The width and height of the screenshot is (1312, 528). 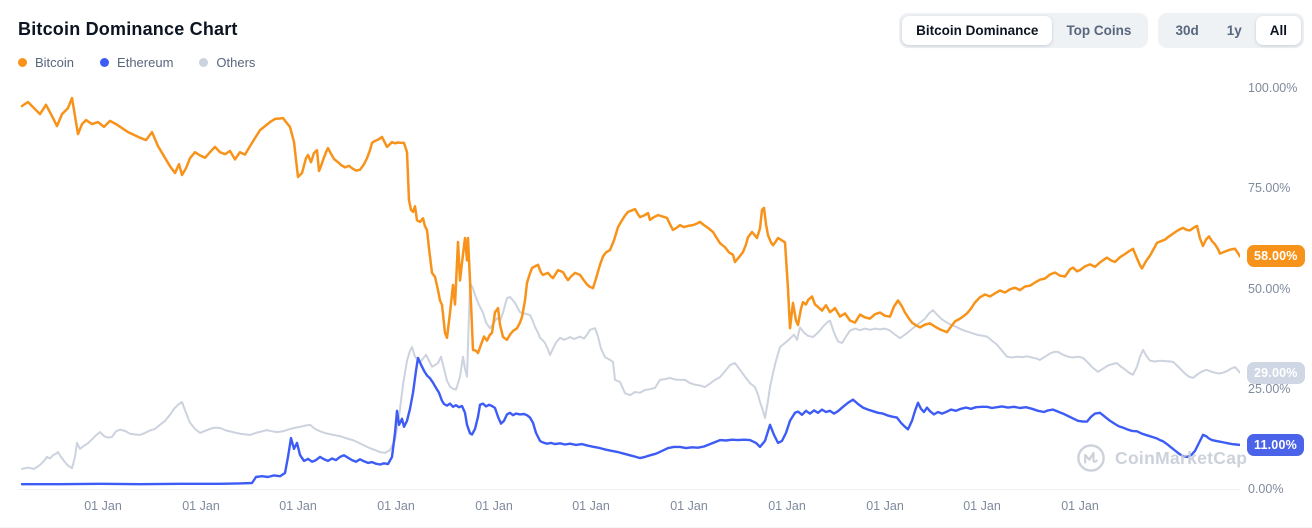 I want to click on x-axis-baseline, so click(x=629, y=489).